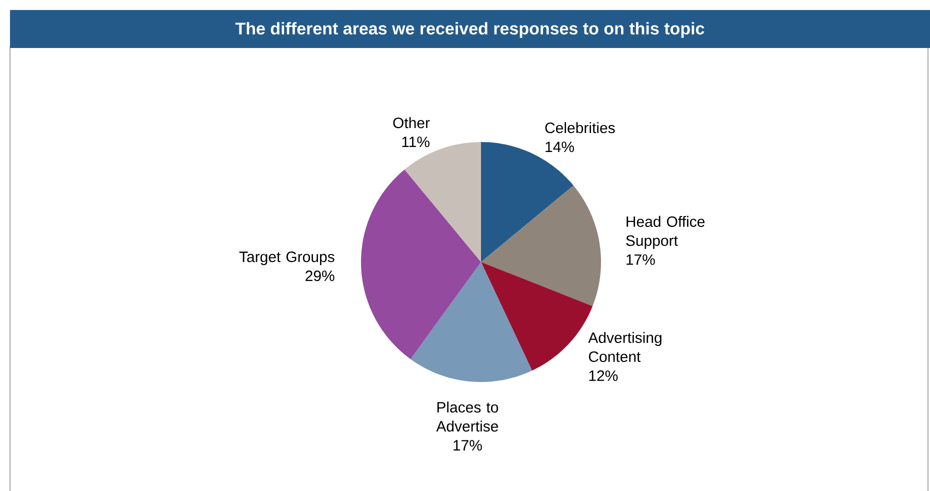 The image size is (930, 491). I want to click on data-label: 29%, so click(320, 276).